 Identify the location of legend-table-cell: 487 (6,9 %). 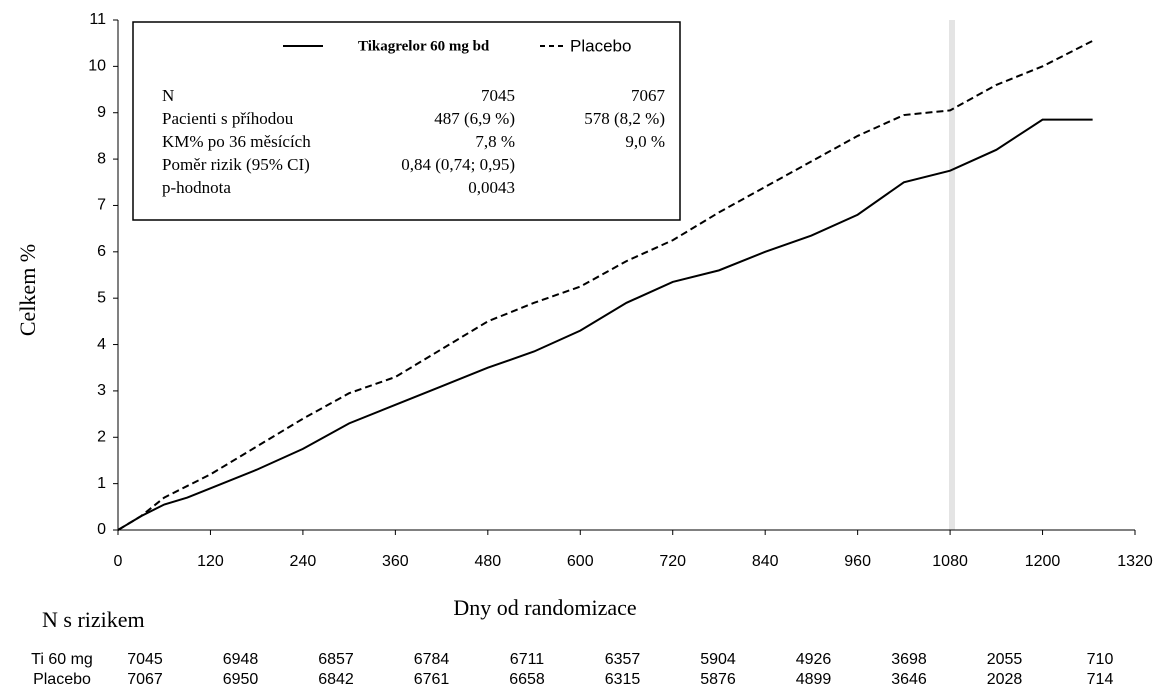
(474, 118).